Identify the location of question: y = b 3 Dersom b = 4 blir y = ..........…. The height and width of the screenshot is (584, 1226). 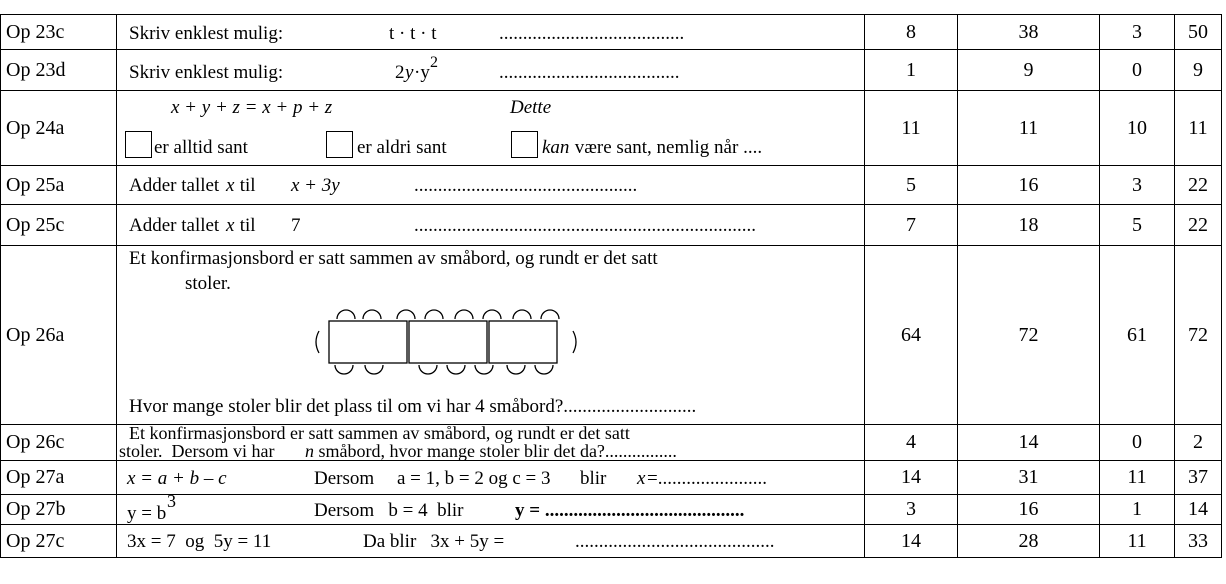
(491, 507).